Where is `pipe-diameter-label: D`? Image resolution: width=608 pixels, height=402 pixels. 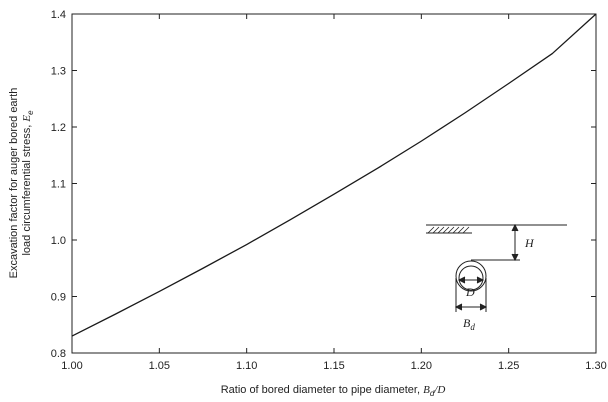
pipe-diameter-label: D is located at coordinates (470, 292).